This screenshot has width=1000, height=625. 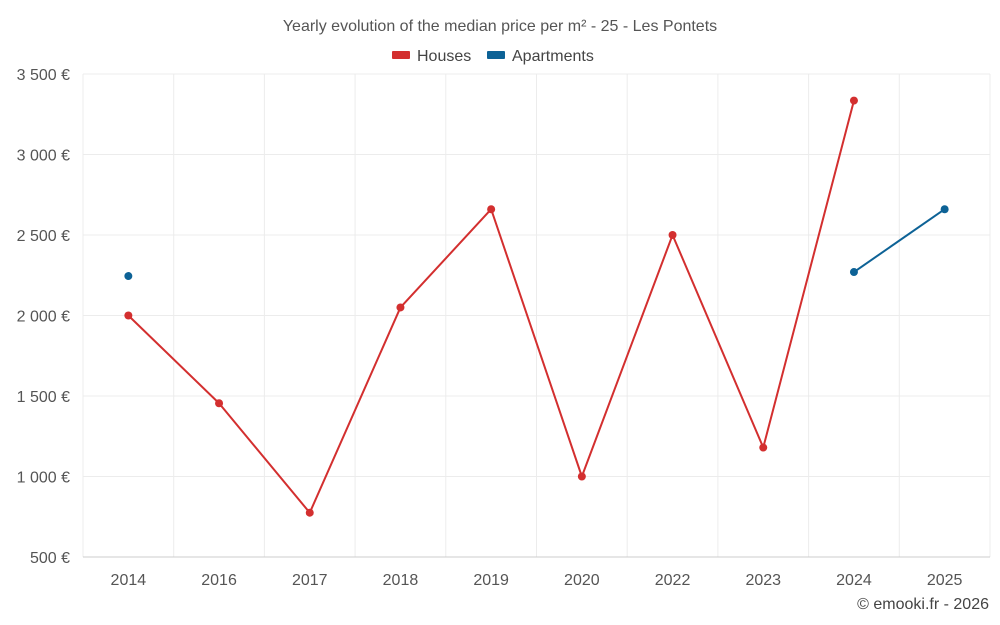 I want to click on legend-label-houses: Houses, so click(x=444, y=56).